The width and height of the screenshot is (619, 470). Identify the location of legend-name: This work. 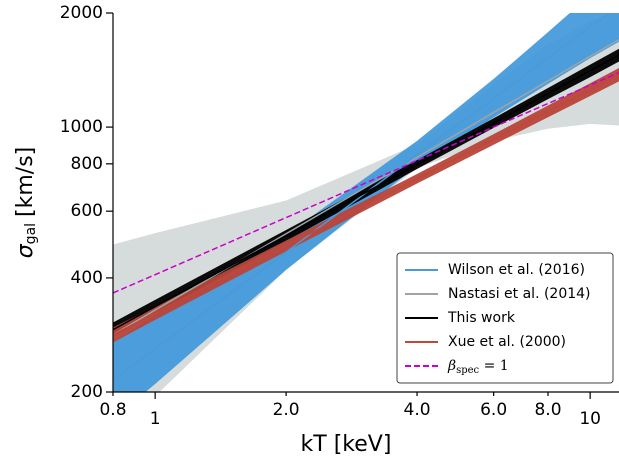
(481, 318).